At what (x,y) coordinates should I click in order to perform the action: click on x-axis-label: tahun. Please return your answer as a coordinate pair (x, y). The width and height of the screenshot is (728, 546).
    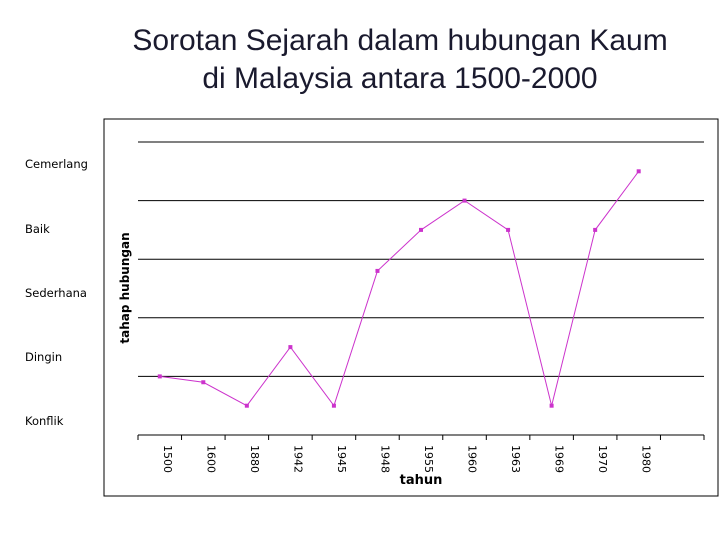
    Looking at the image, I should click on (421, 480).